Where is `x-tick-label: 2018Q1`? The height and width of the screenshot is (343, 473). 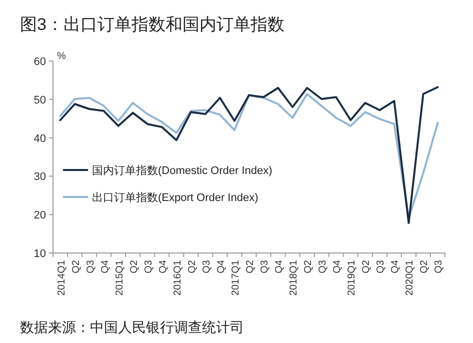 x-tick-label: 2018Q1 is located at coordinates (294, 278).